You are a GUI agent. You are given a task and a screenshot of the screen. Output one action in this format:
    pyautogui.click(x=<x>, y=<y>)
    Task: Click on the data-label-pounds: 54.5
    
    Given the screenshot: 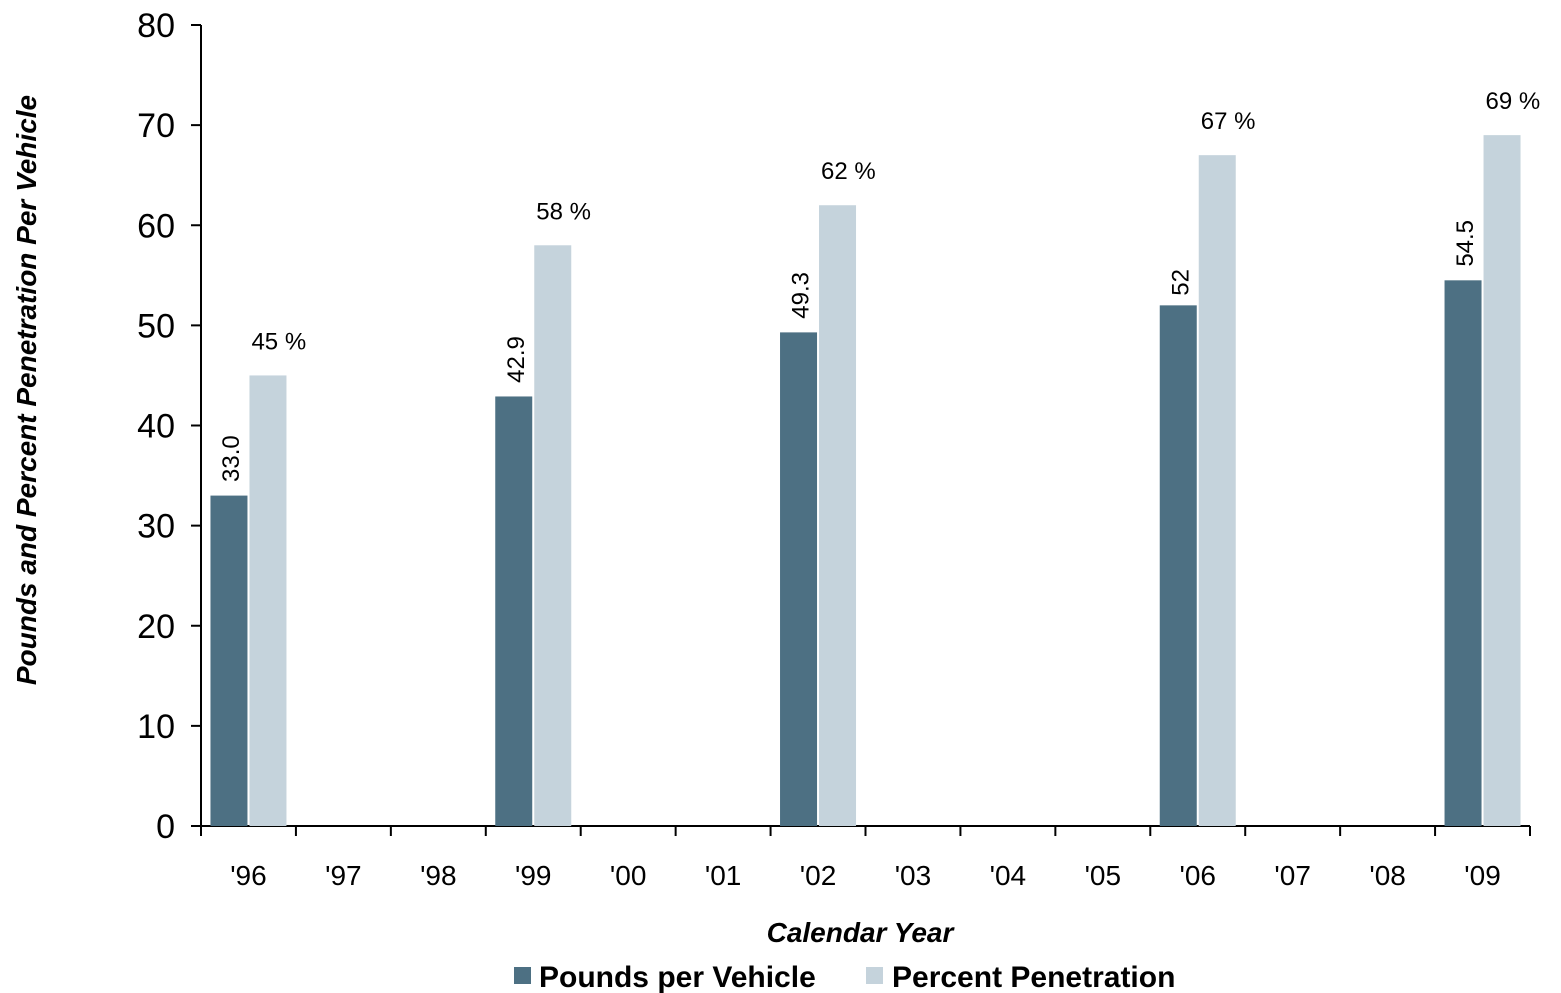 What is the action you would take?
    pyautogui.click(x=1465, y=243)
    